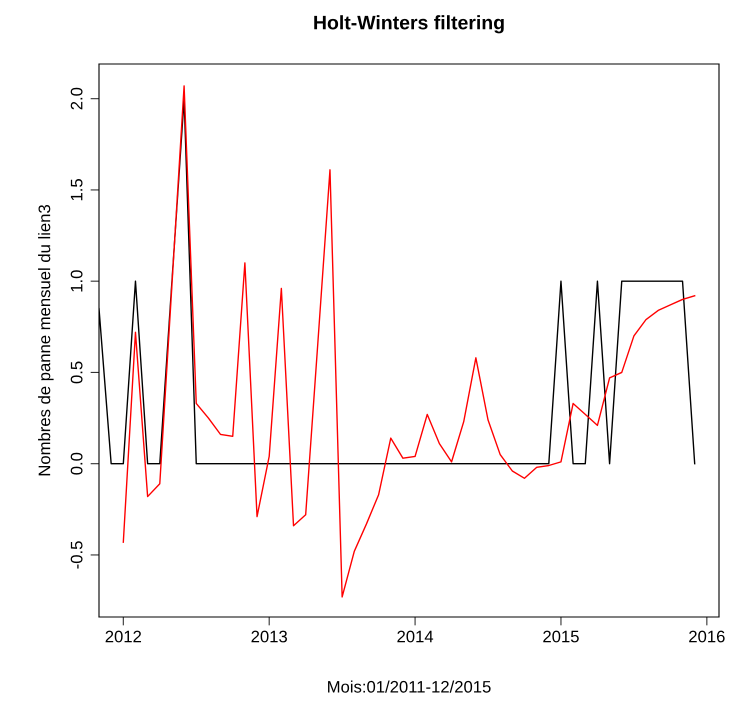 The image size is (732, 709). Describe the element at coordinates (76, 281) in the screenshot. I see `y-tick-label: 1.0` at that location.